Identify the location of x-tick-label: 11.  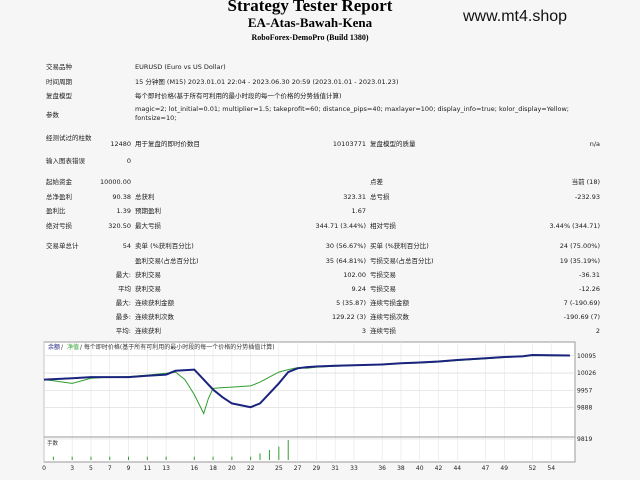
(148, 468).